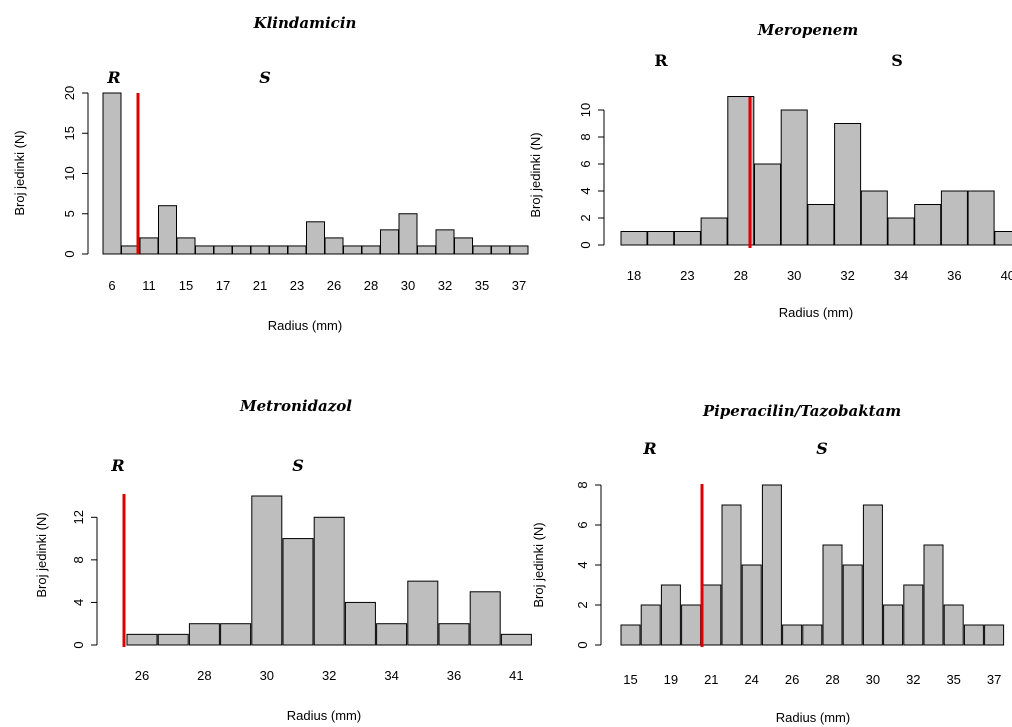 This screenshot has height=727, width=1012. Describe the element at coordinates (111, 285) in the screenshot. I see `x-tick-label: 6` at that location.